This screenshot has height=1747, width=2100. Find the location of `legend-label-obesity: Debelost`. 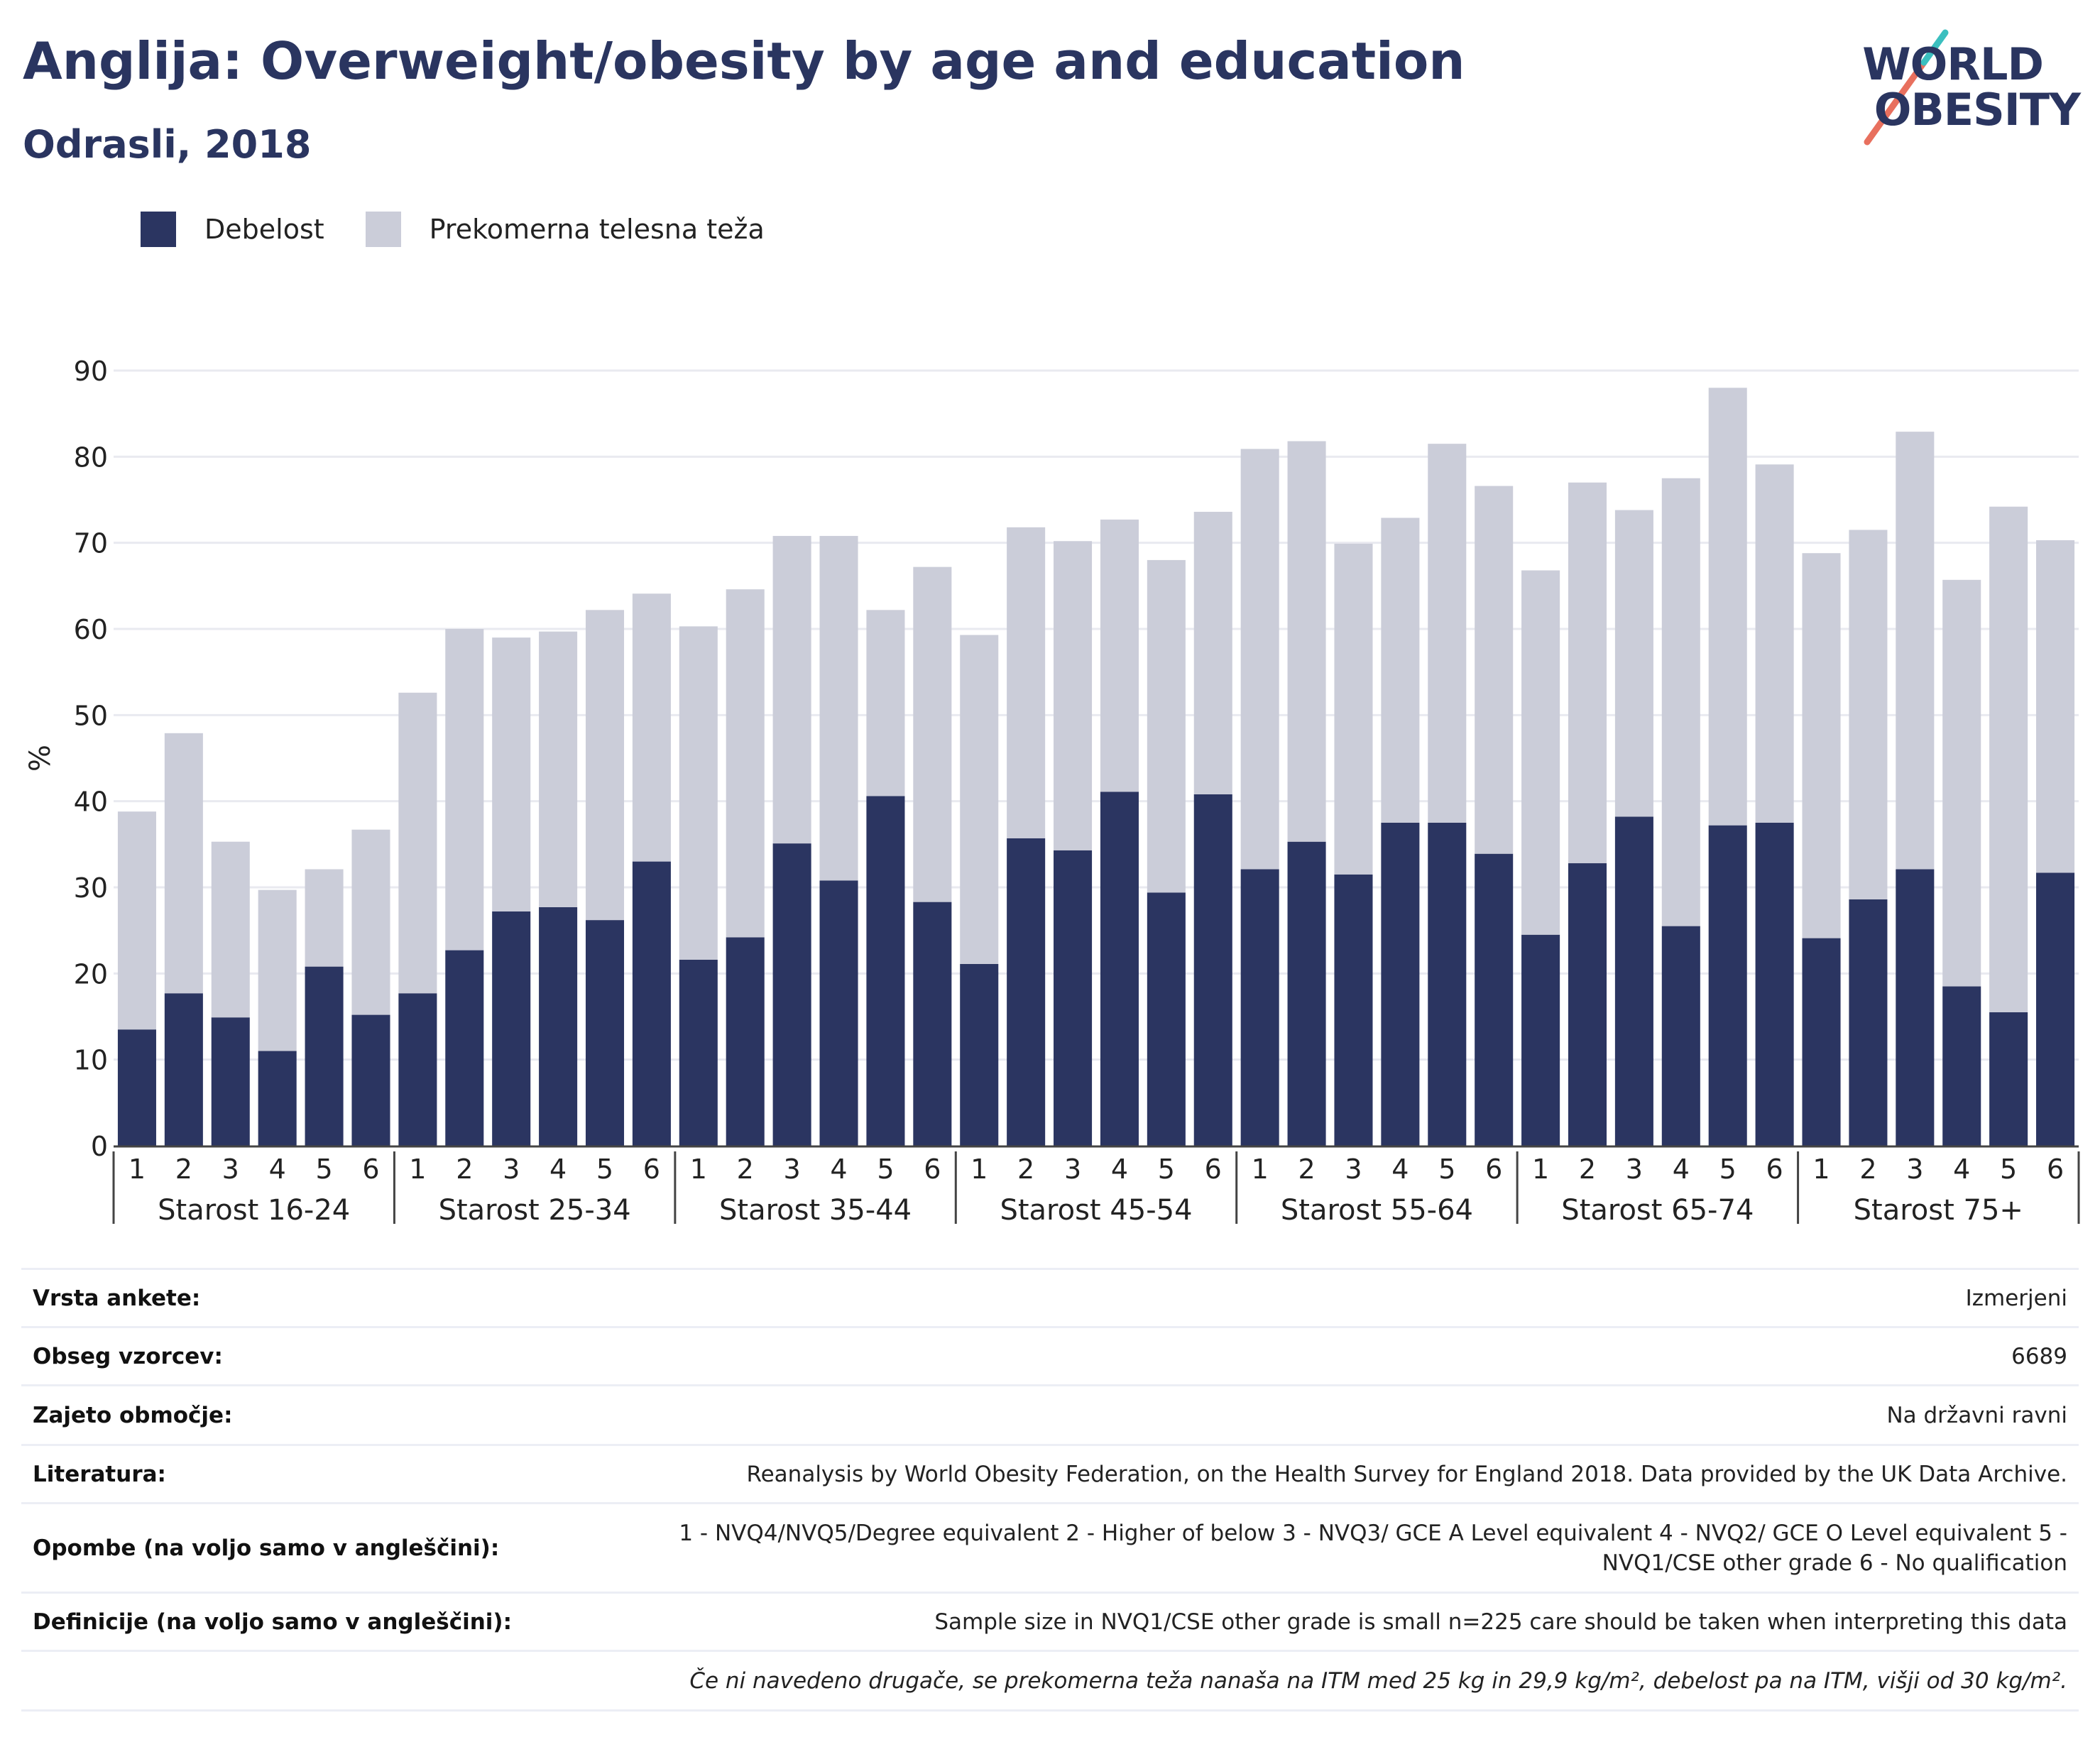

legend-label-obesity: Debelost is located at coordinates (264, 229).